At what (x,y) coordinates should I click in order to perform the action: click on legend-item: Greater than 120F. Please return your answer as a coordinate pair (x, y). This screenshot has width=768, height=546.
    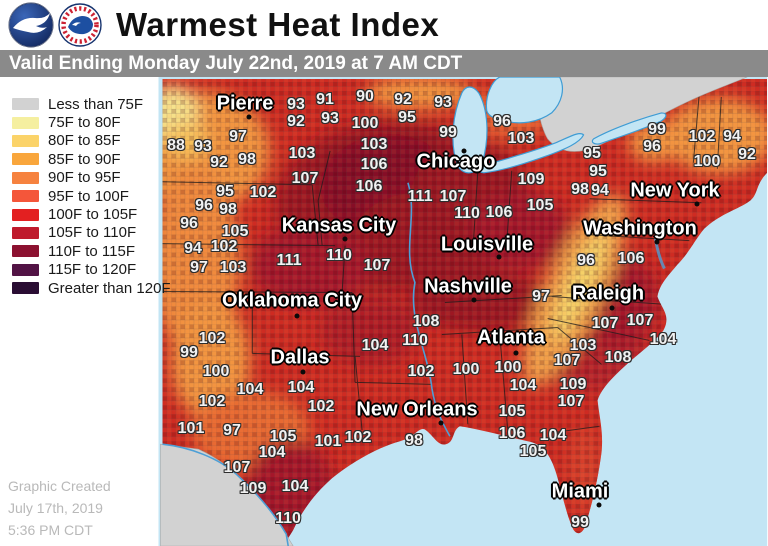
    Looking at the image, I should click on (91, 288).